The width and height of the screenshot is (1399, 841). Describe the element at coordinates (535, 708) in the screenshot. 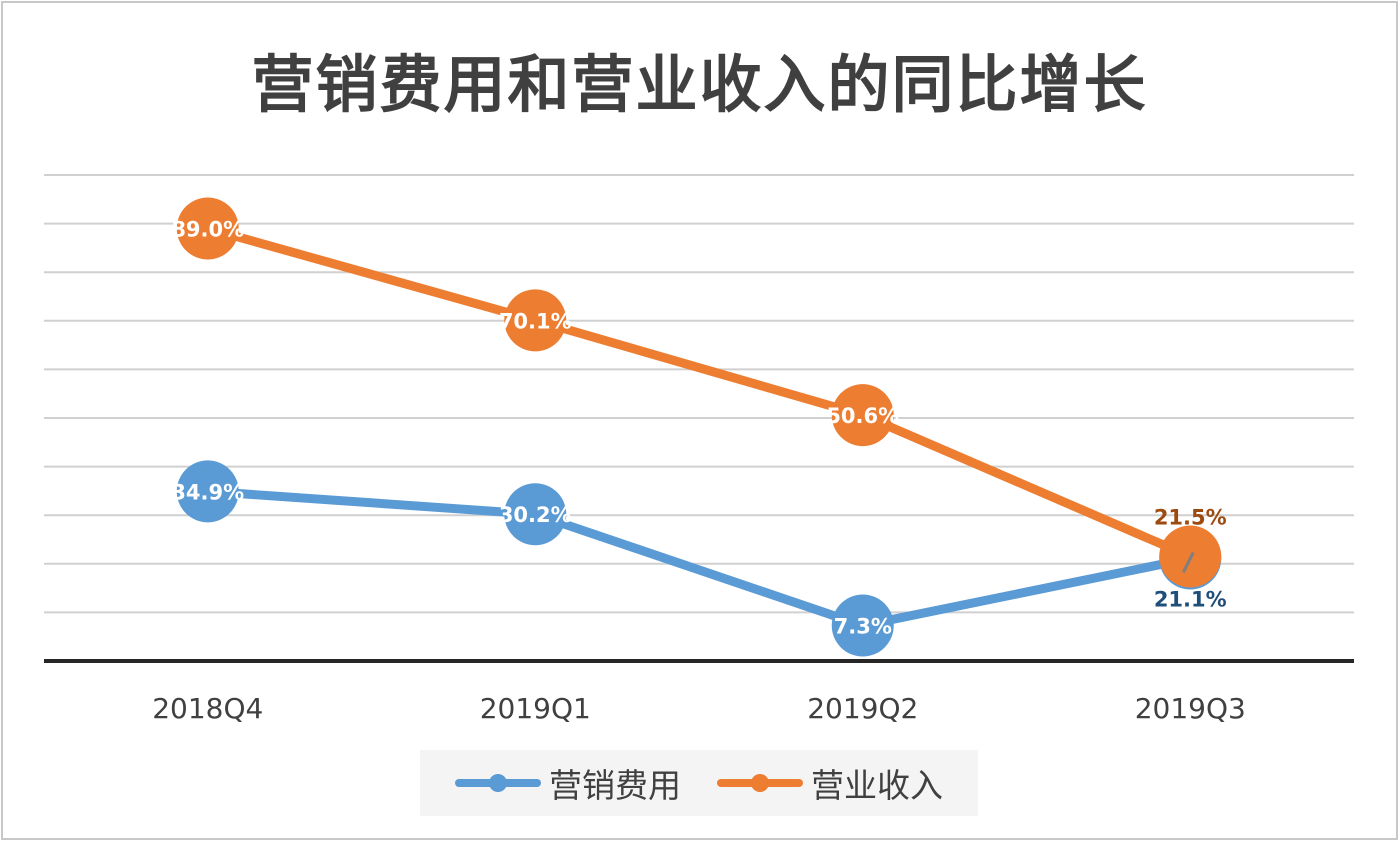

I see `x-tick-label: 2019Q1` at that location.